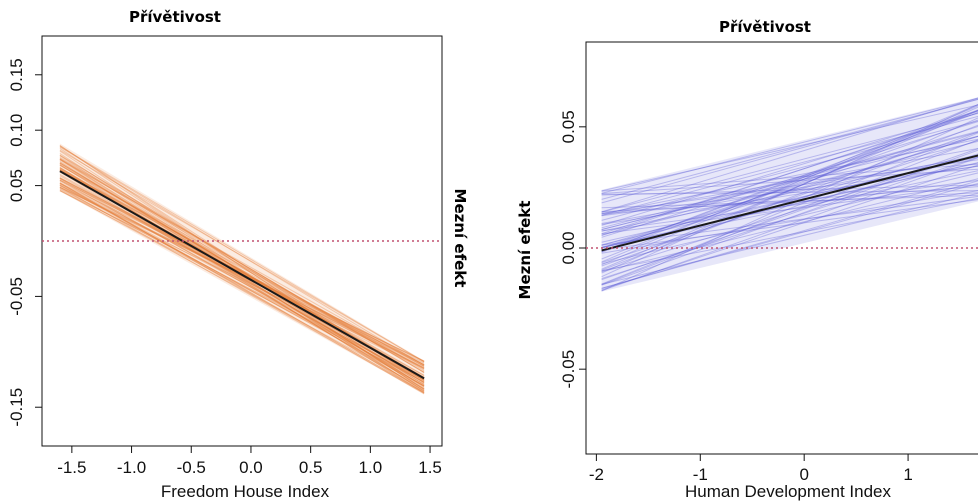  What do you see at coordinates (16, 185) in the screenshot?
I see `y-tick-label: 0.05` at bounding box center [16, 185].